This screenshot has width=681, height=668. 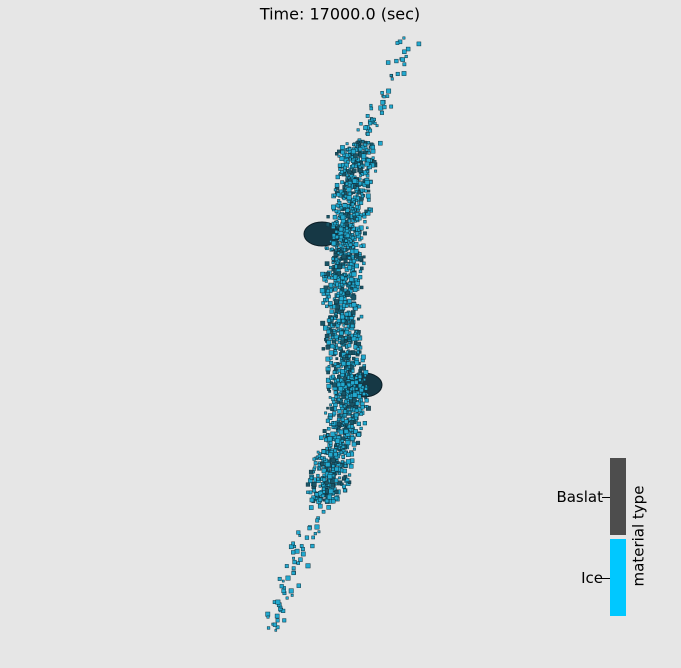 I want to click on legend: Baslat Ice material type, so click(x=602, y=537).